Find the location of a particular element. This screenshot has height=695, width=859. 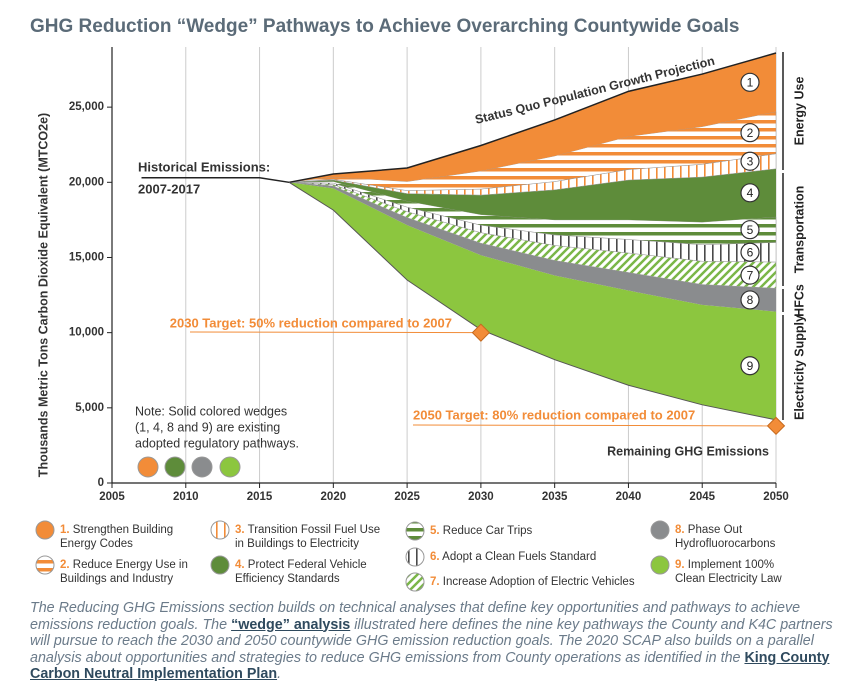

legend-number: 3. is located at coordinates (240, 530).